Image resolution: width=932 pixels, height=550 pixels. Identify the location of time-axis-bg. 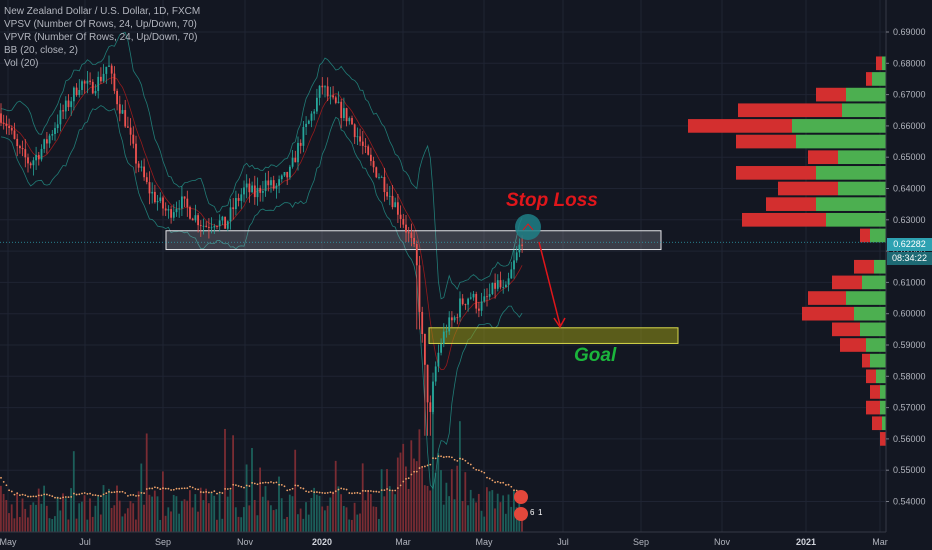
(443, 541).